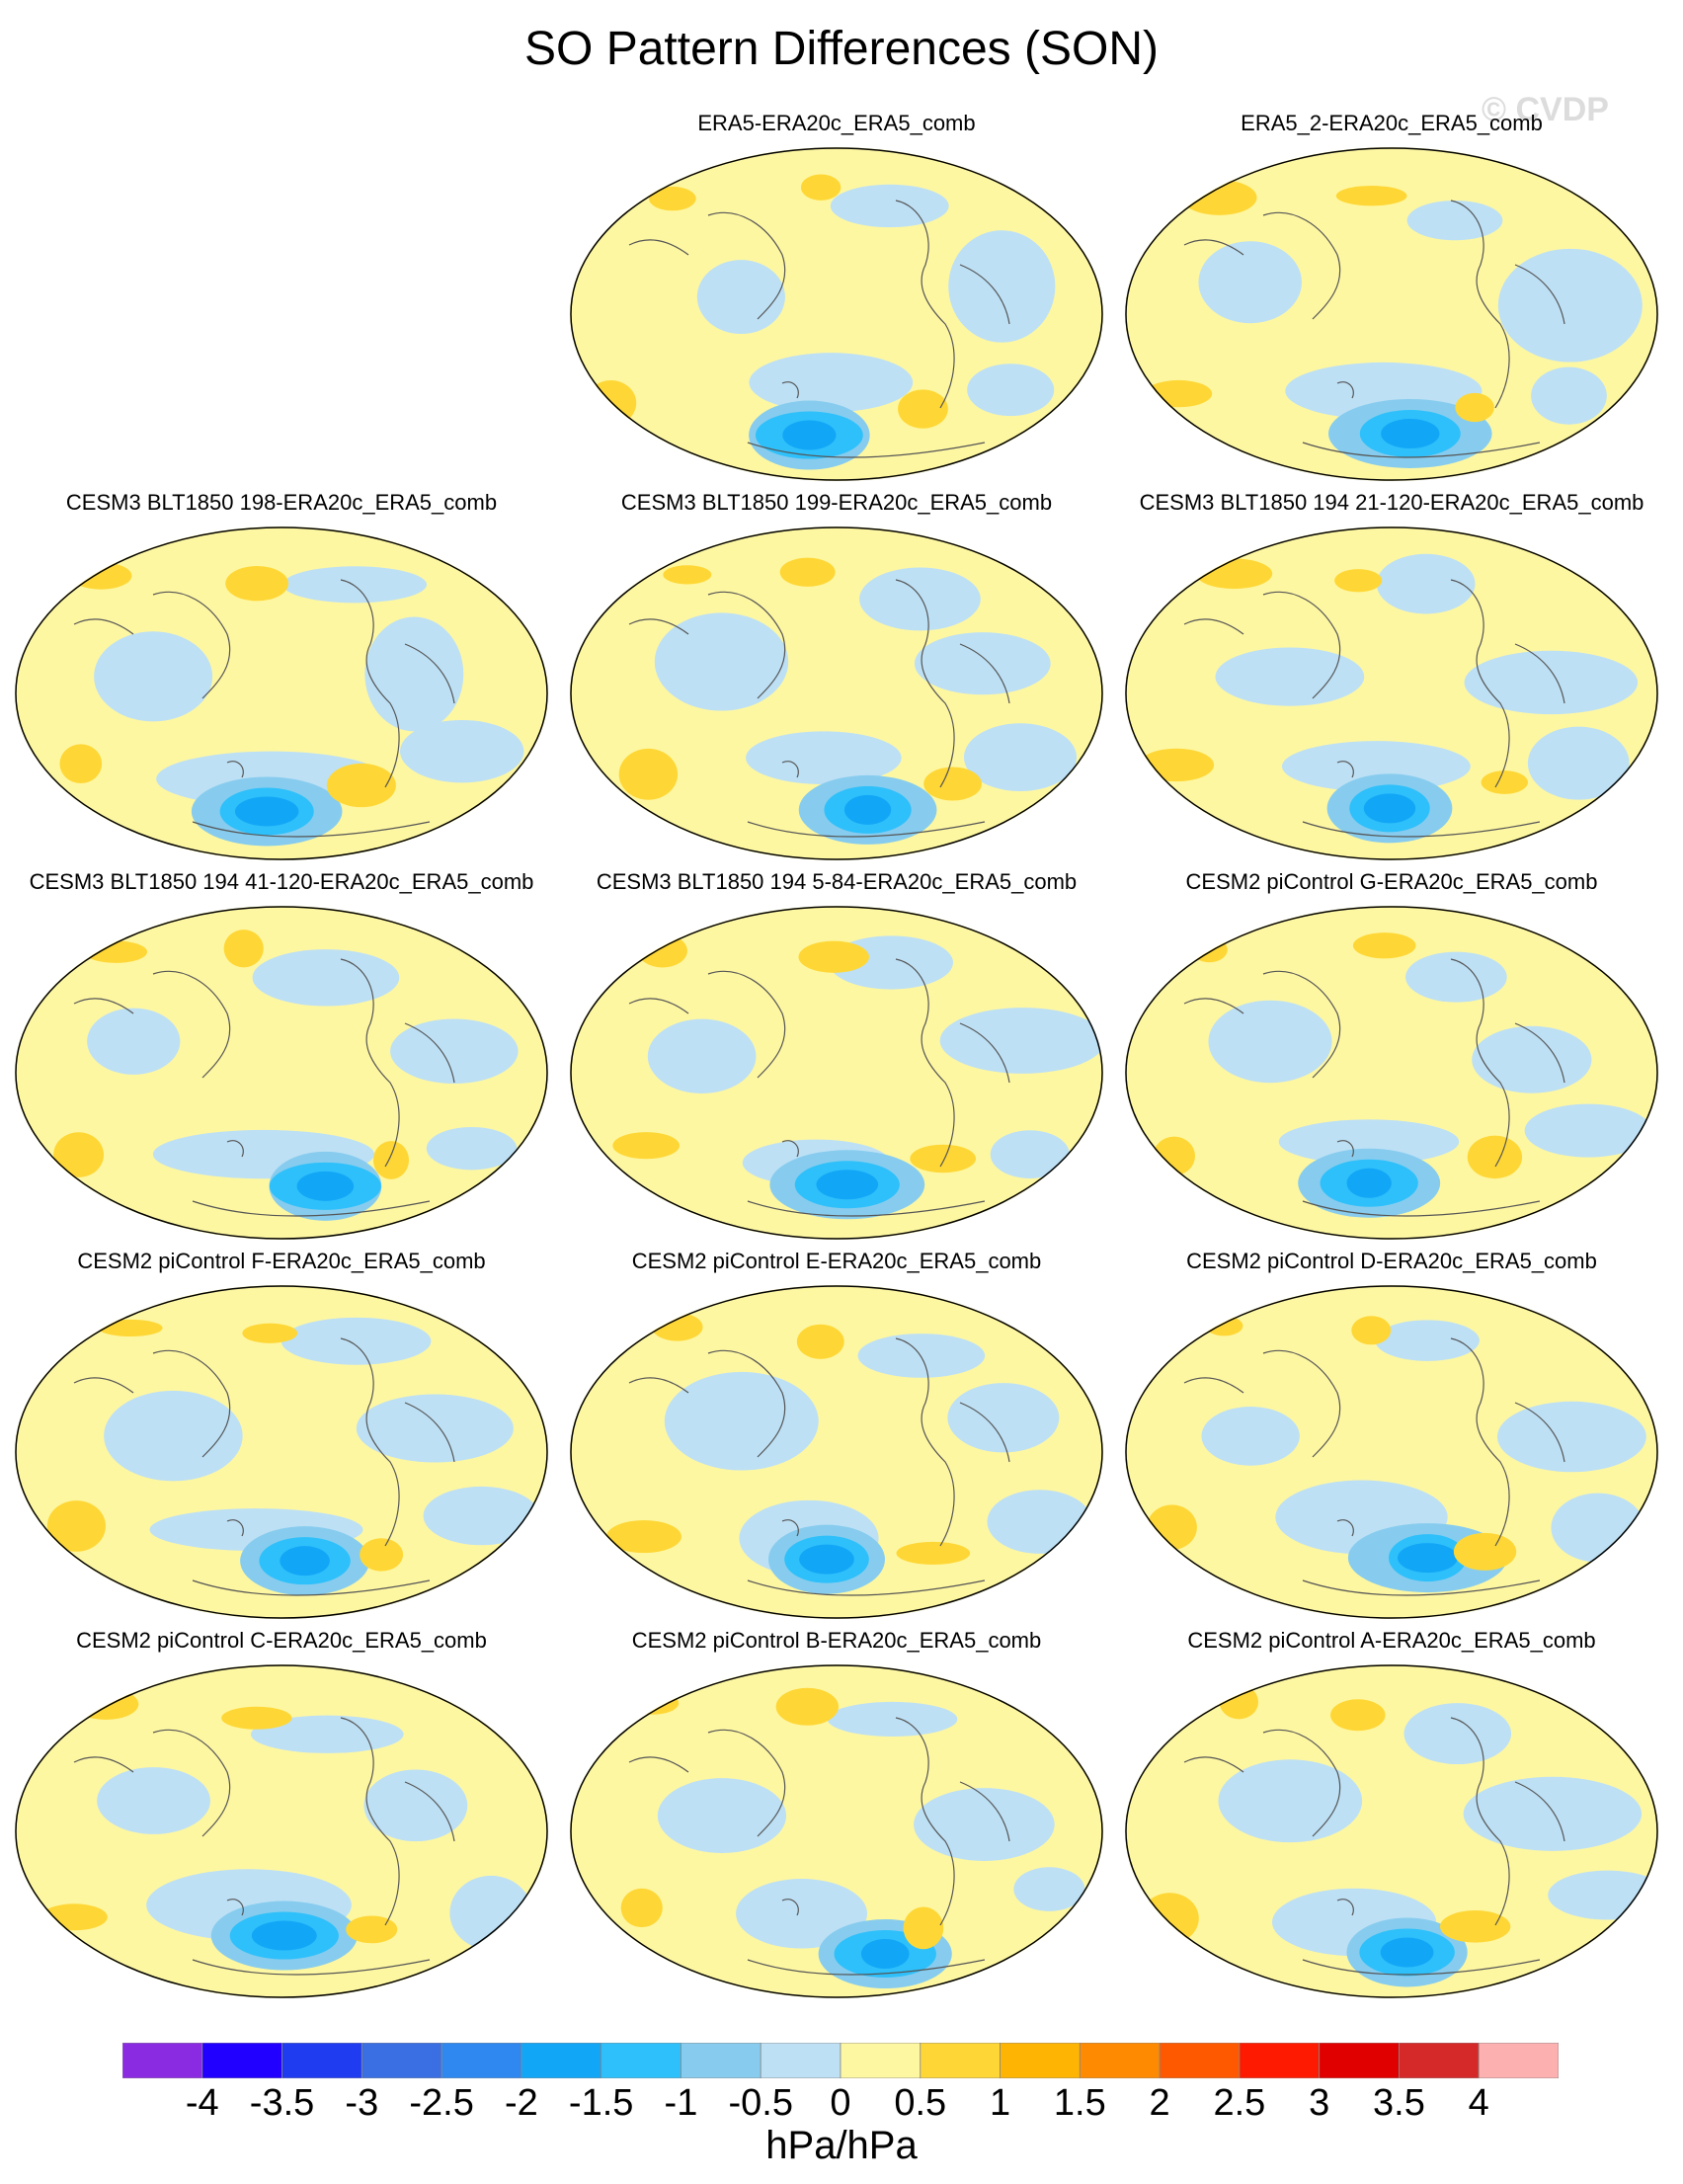  Describe the element at coordinates (281, 502) in the screenshot. I see `panel-title: CESM3 BLT1850 198-ERA20c_ERA5_comb` at that location.